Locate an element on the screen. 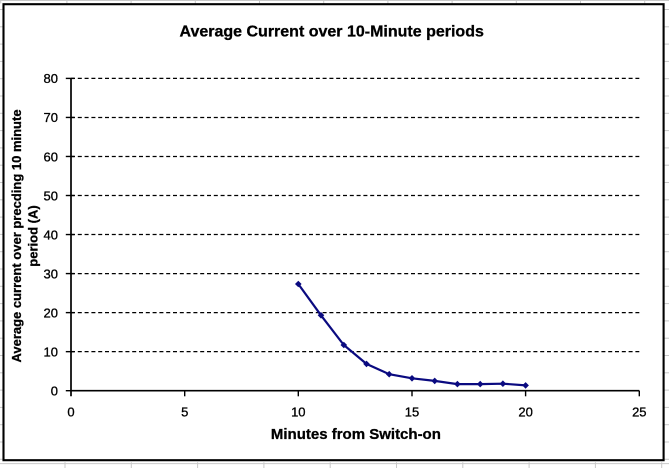  svg-text:Average Current over 10-Minute: Average Current over 10-Minute periods is located at coordinates (332, 32).